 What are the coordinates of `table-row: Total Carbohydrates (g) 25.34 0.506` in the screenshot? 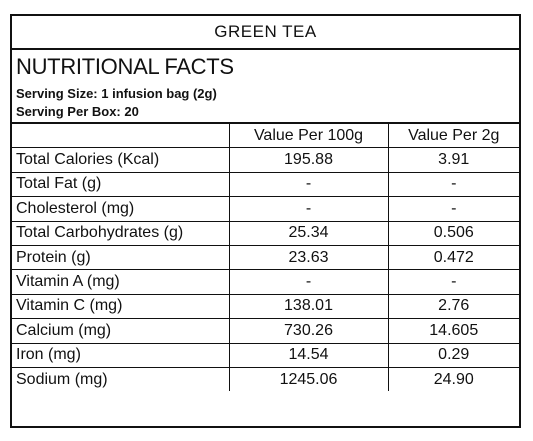 It's located at (265, 233).